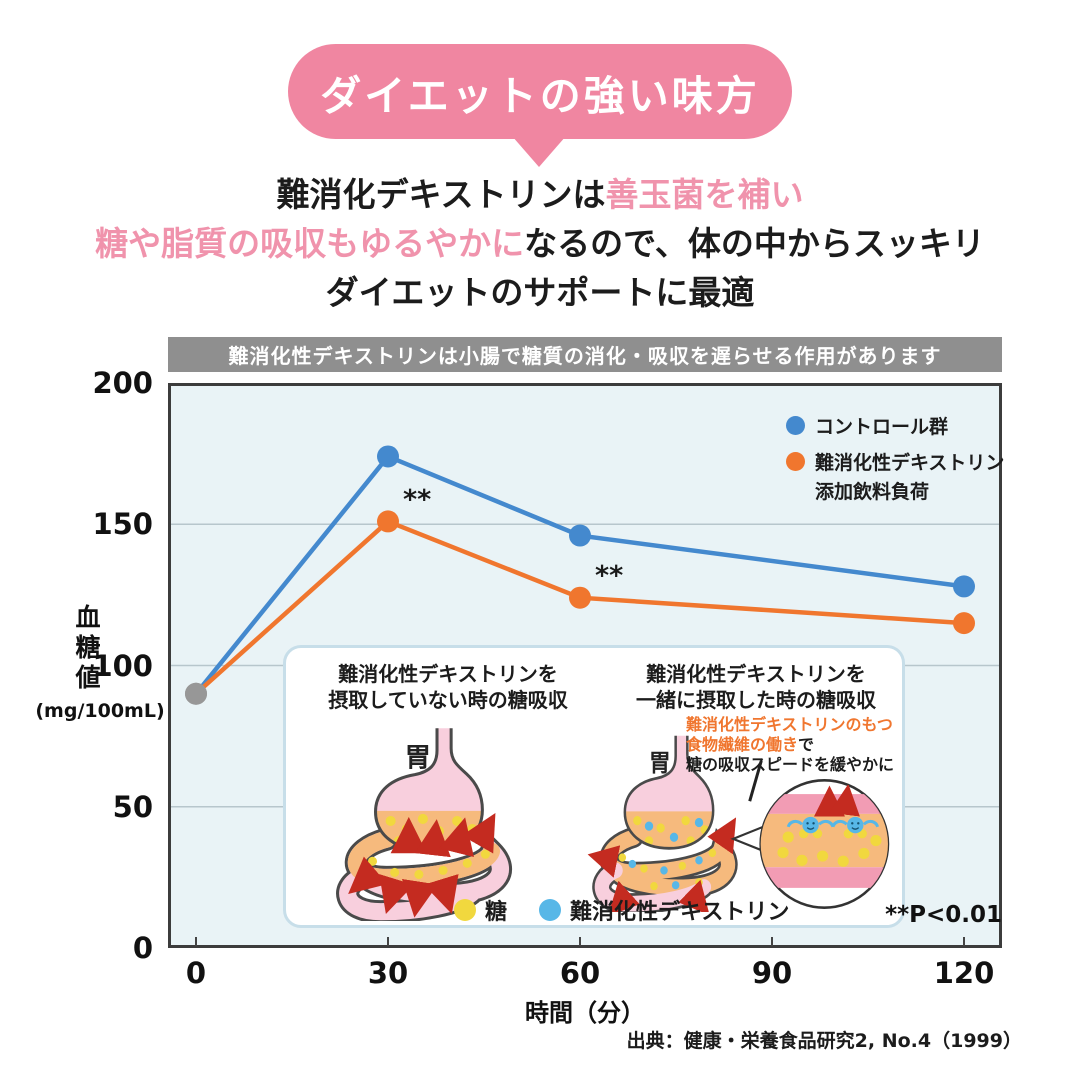 The image size is (1080, 1080). I want to click on y-axis-tick-label: 200, so click(122, 383).